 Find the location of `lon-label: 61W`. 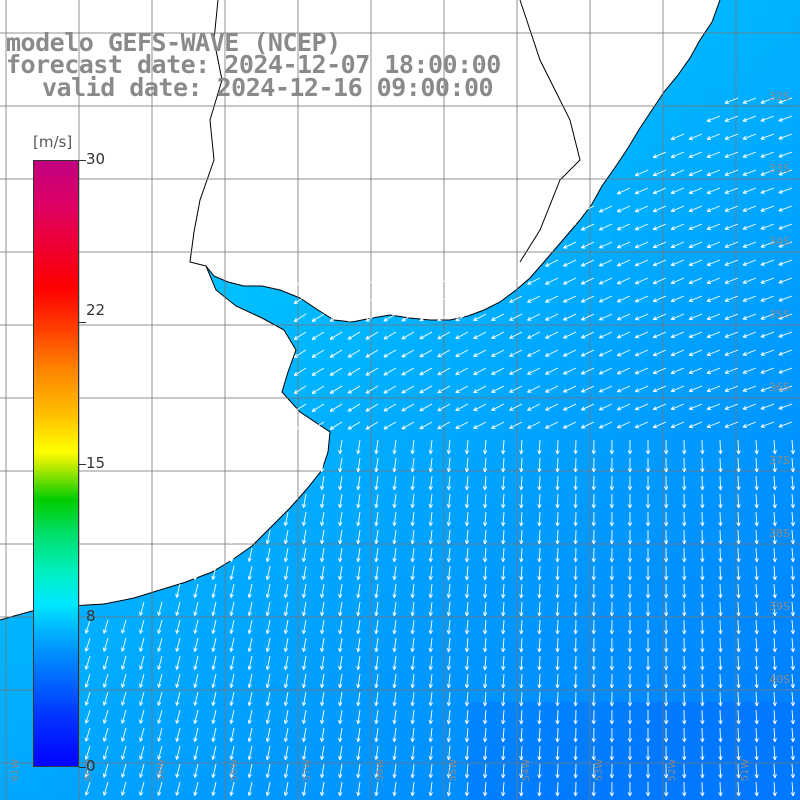

lon-label: 61W is located at coordinates (15, 770).